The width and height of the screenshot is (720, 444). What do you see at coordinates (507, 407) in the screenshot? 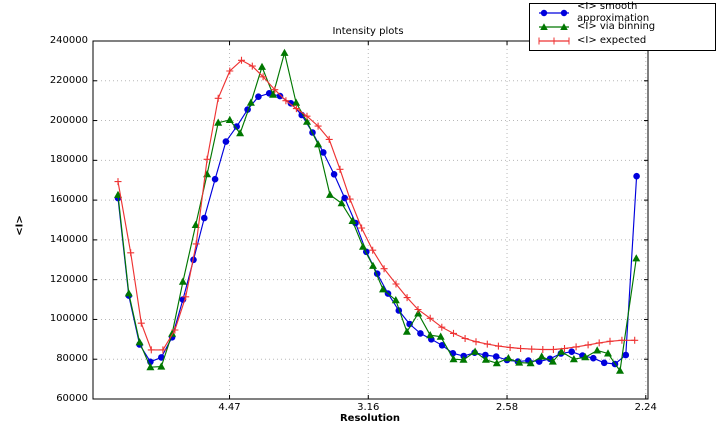
I see `x-tick-label: 2.58` at bounding box center [507, 407].